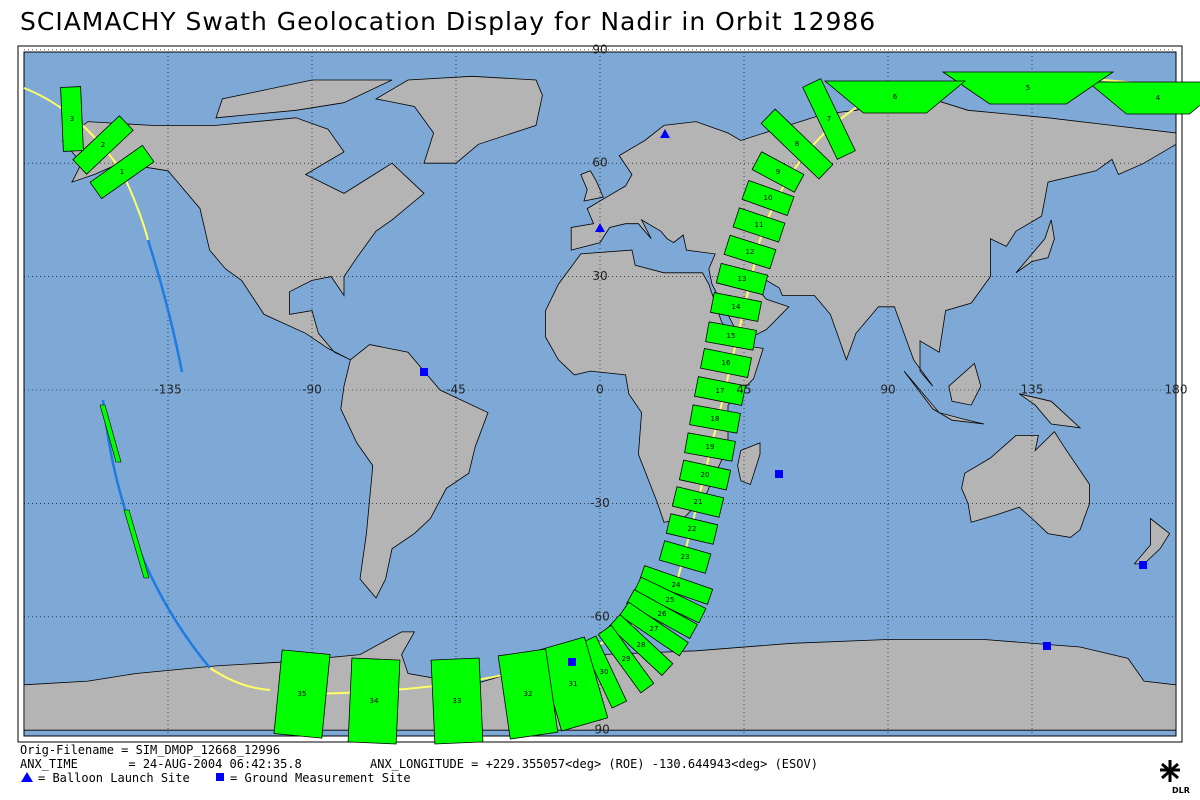  Describe the element at coordinates (243, 239) in the screenshot. I see `north-america` at that location.